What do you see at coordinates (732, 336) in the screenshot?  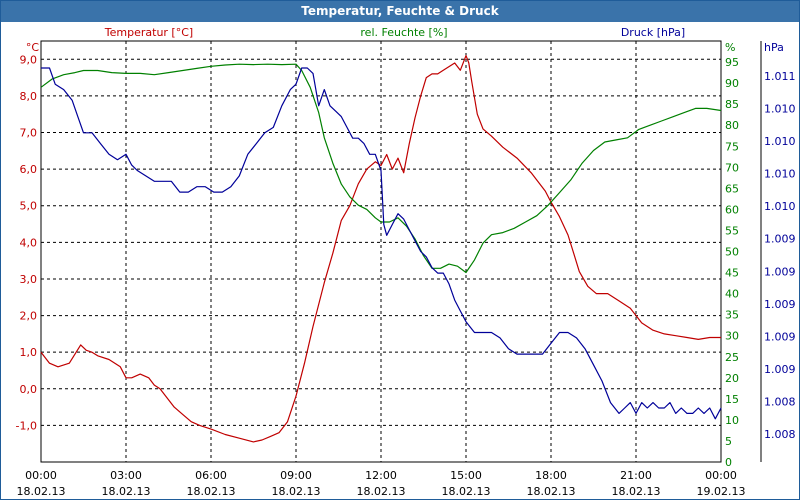 I see `y-right1-tick: 30` at bounding box center [732, 336].